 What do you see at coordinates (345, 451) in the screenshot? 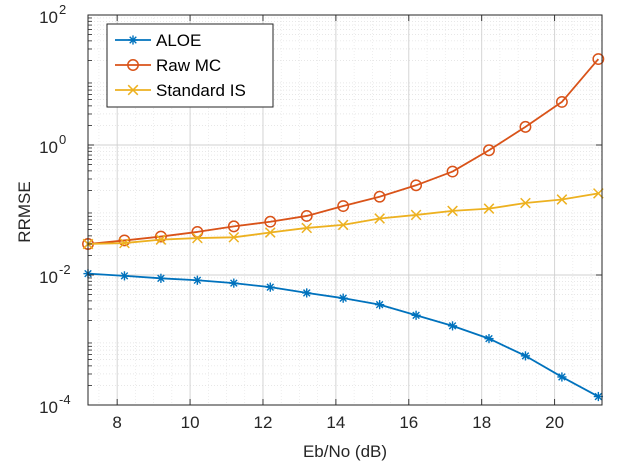
I see `x-axis-label: Eb/No (dB)` at bounding box center [345, 451].